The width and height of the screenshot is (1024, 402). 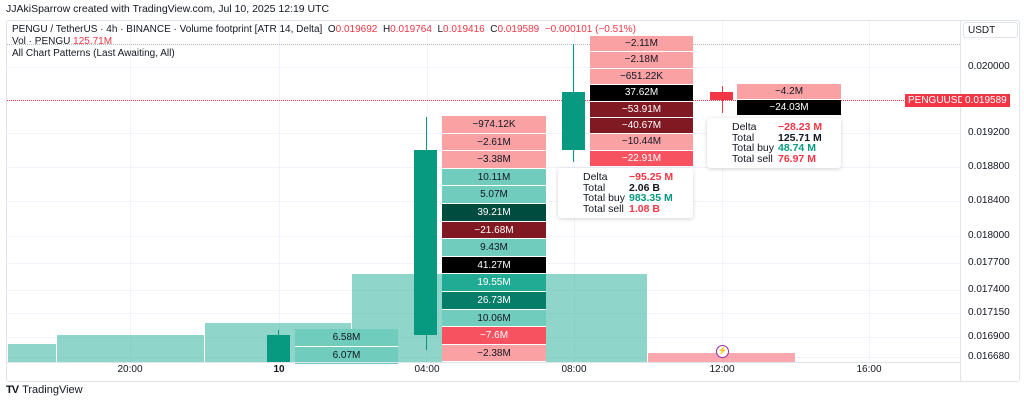 I want to click on price-tick: 0.018400, so click(x=989, y=200).